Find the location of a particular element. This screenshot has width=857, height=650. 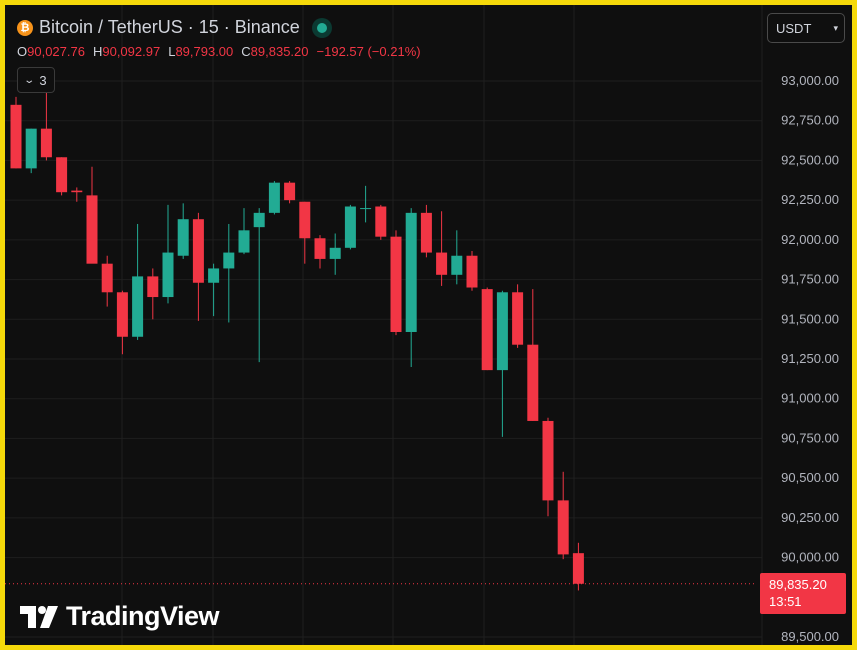

y-tick-label: 92,750.00 is located at coordinates (810, 120).